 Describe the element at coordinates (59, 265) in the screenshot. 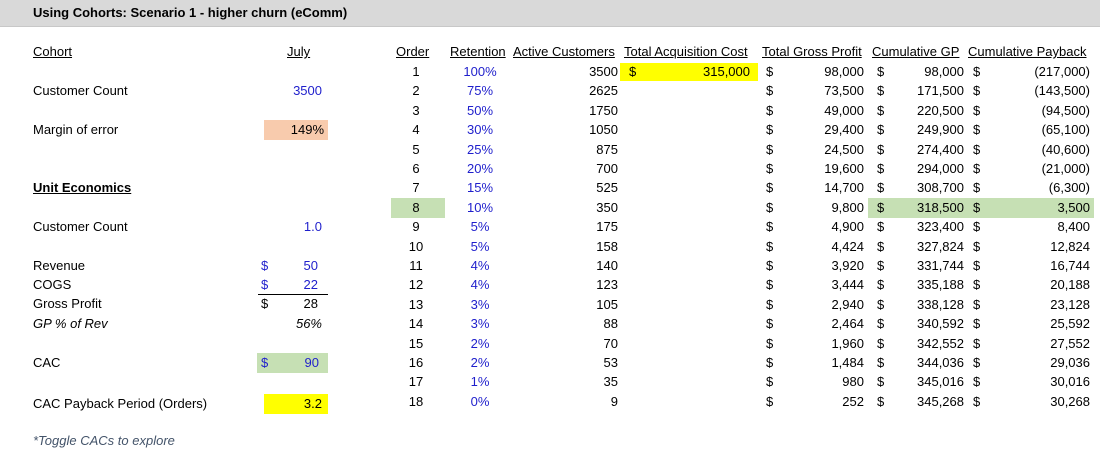

I see `revenue-label: Revenue` at that location.